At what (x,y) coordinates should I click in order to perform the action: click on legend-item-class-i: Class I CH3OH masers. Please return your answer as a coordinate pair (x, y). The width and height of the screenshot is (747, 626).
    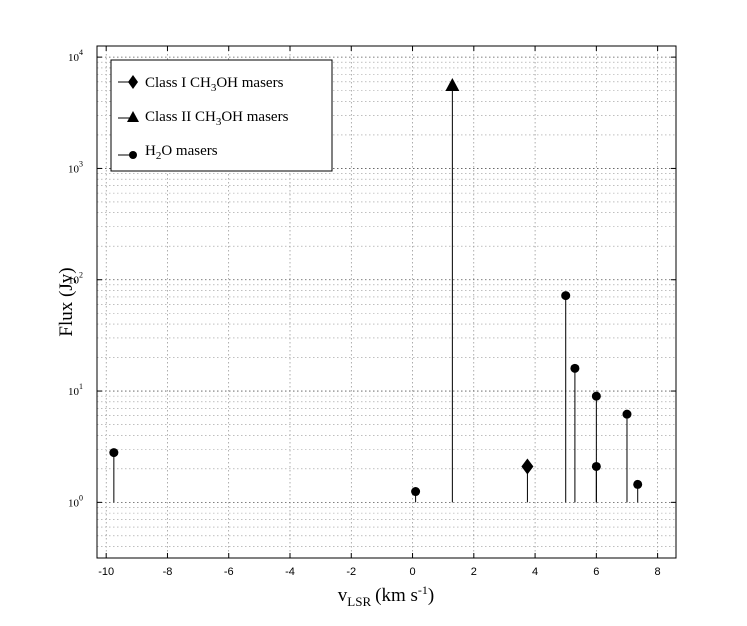
    Looking at the image, I should click on (201, 84).